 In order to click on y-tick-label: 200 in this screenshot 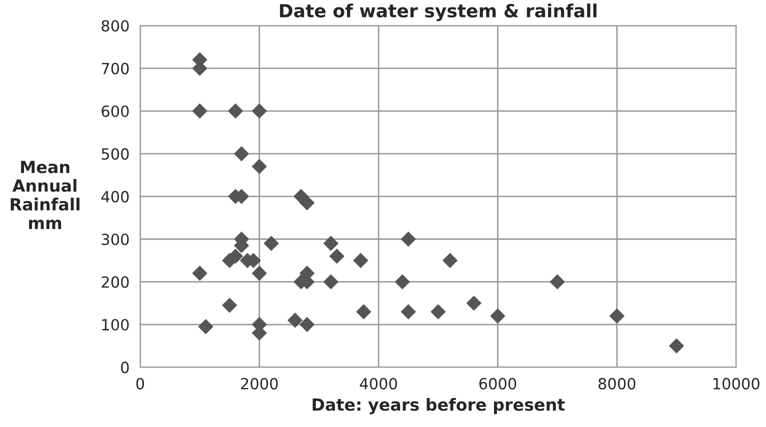, I will do `click(115, 282)`.